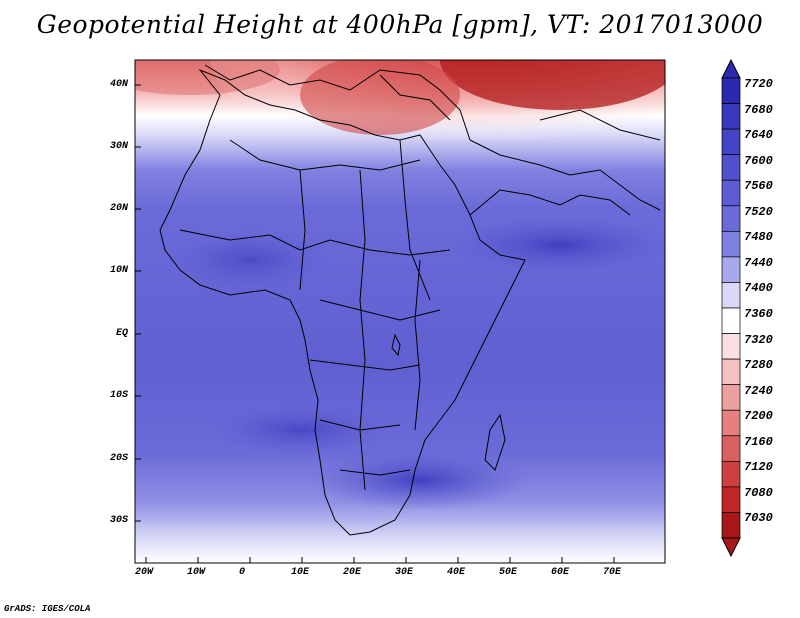 The width and height of the screenshot is (800, 618). Describe the element at coordinates (508, 572) in the screenshot. I see `lon-label: 50E` at that location.